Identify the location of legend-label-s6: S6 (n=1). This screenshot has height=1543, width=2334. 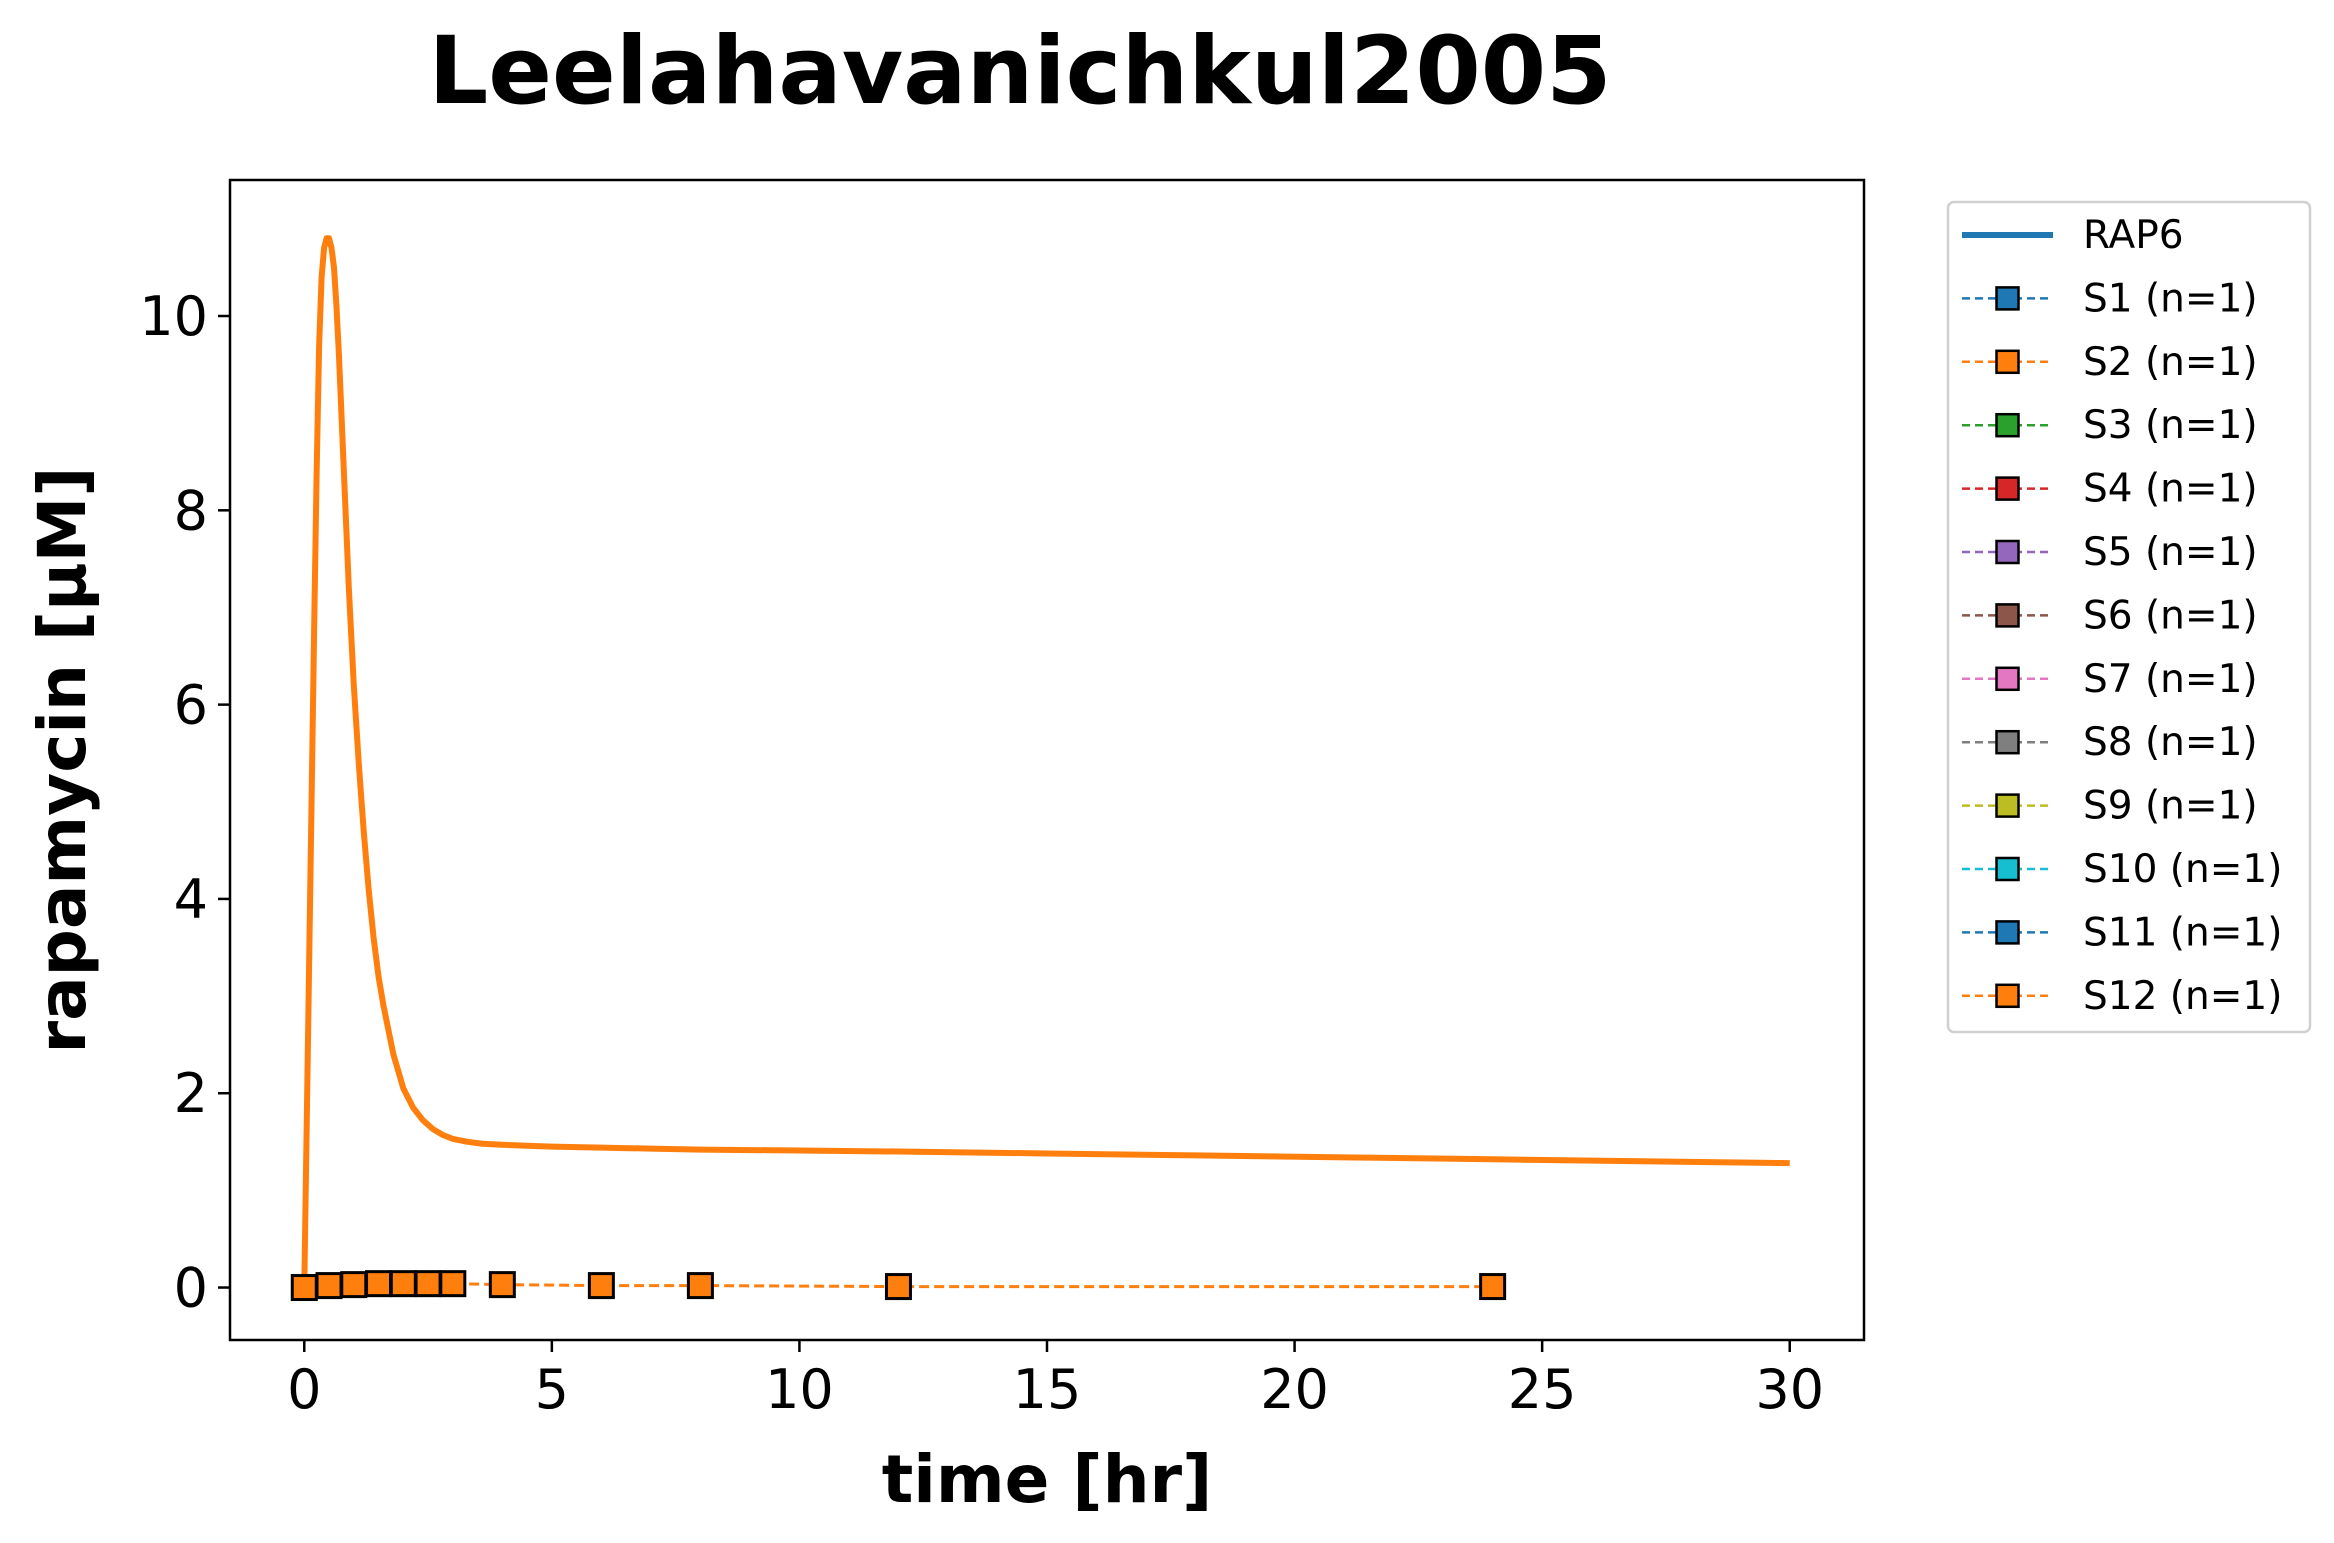
(2170, 615).